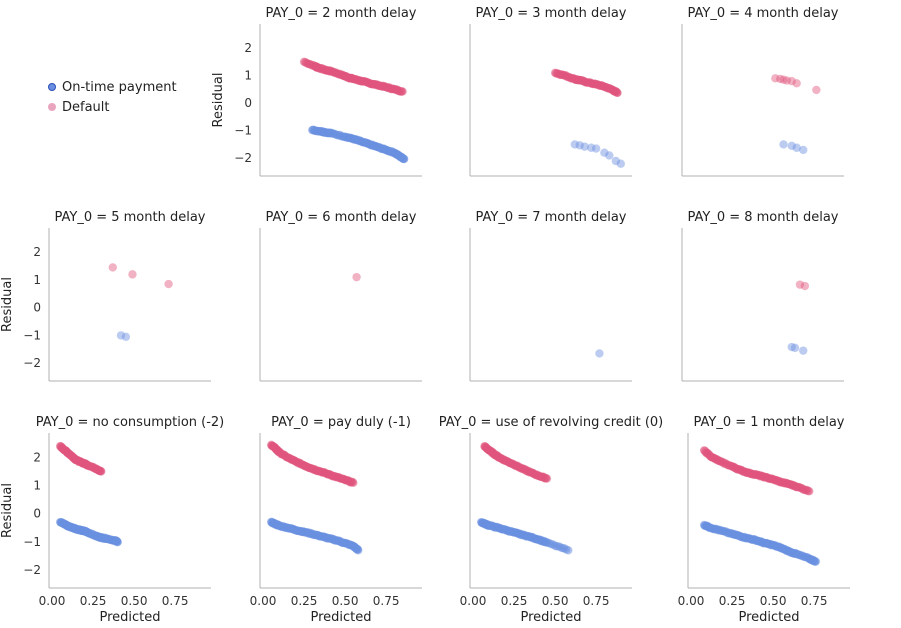  What do you see at coordinates (773, 601) in the screenshot?
I see `panel-11-xtick: 0.50` at bounding box center [773, 601].